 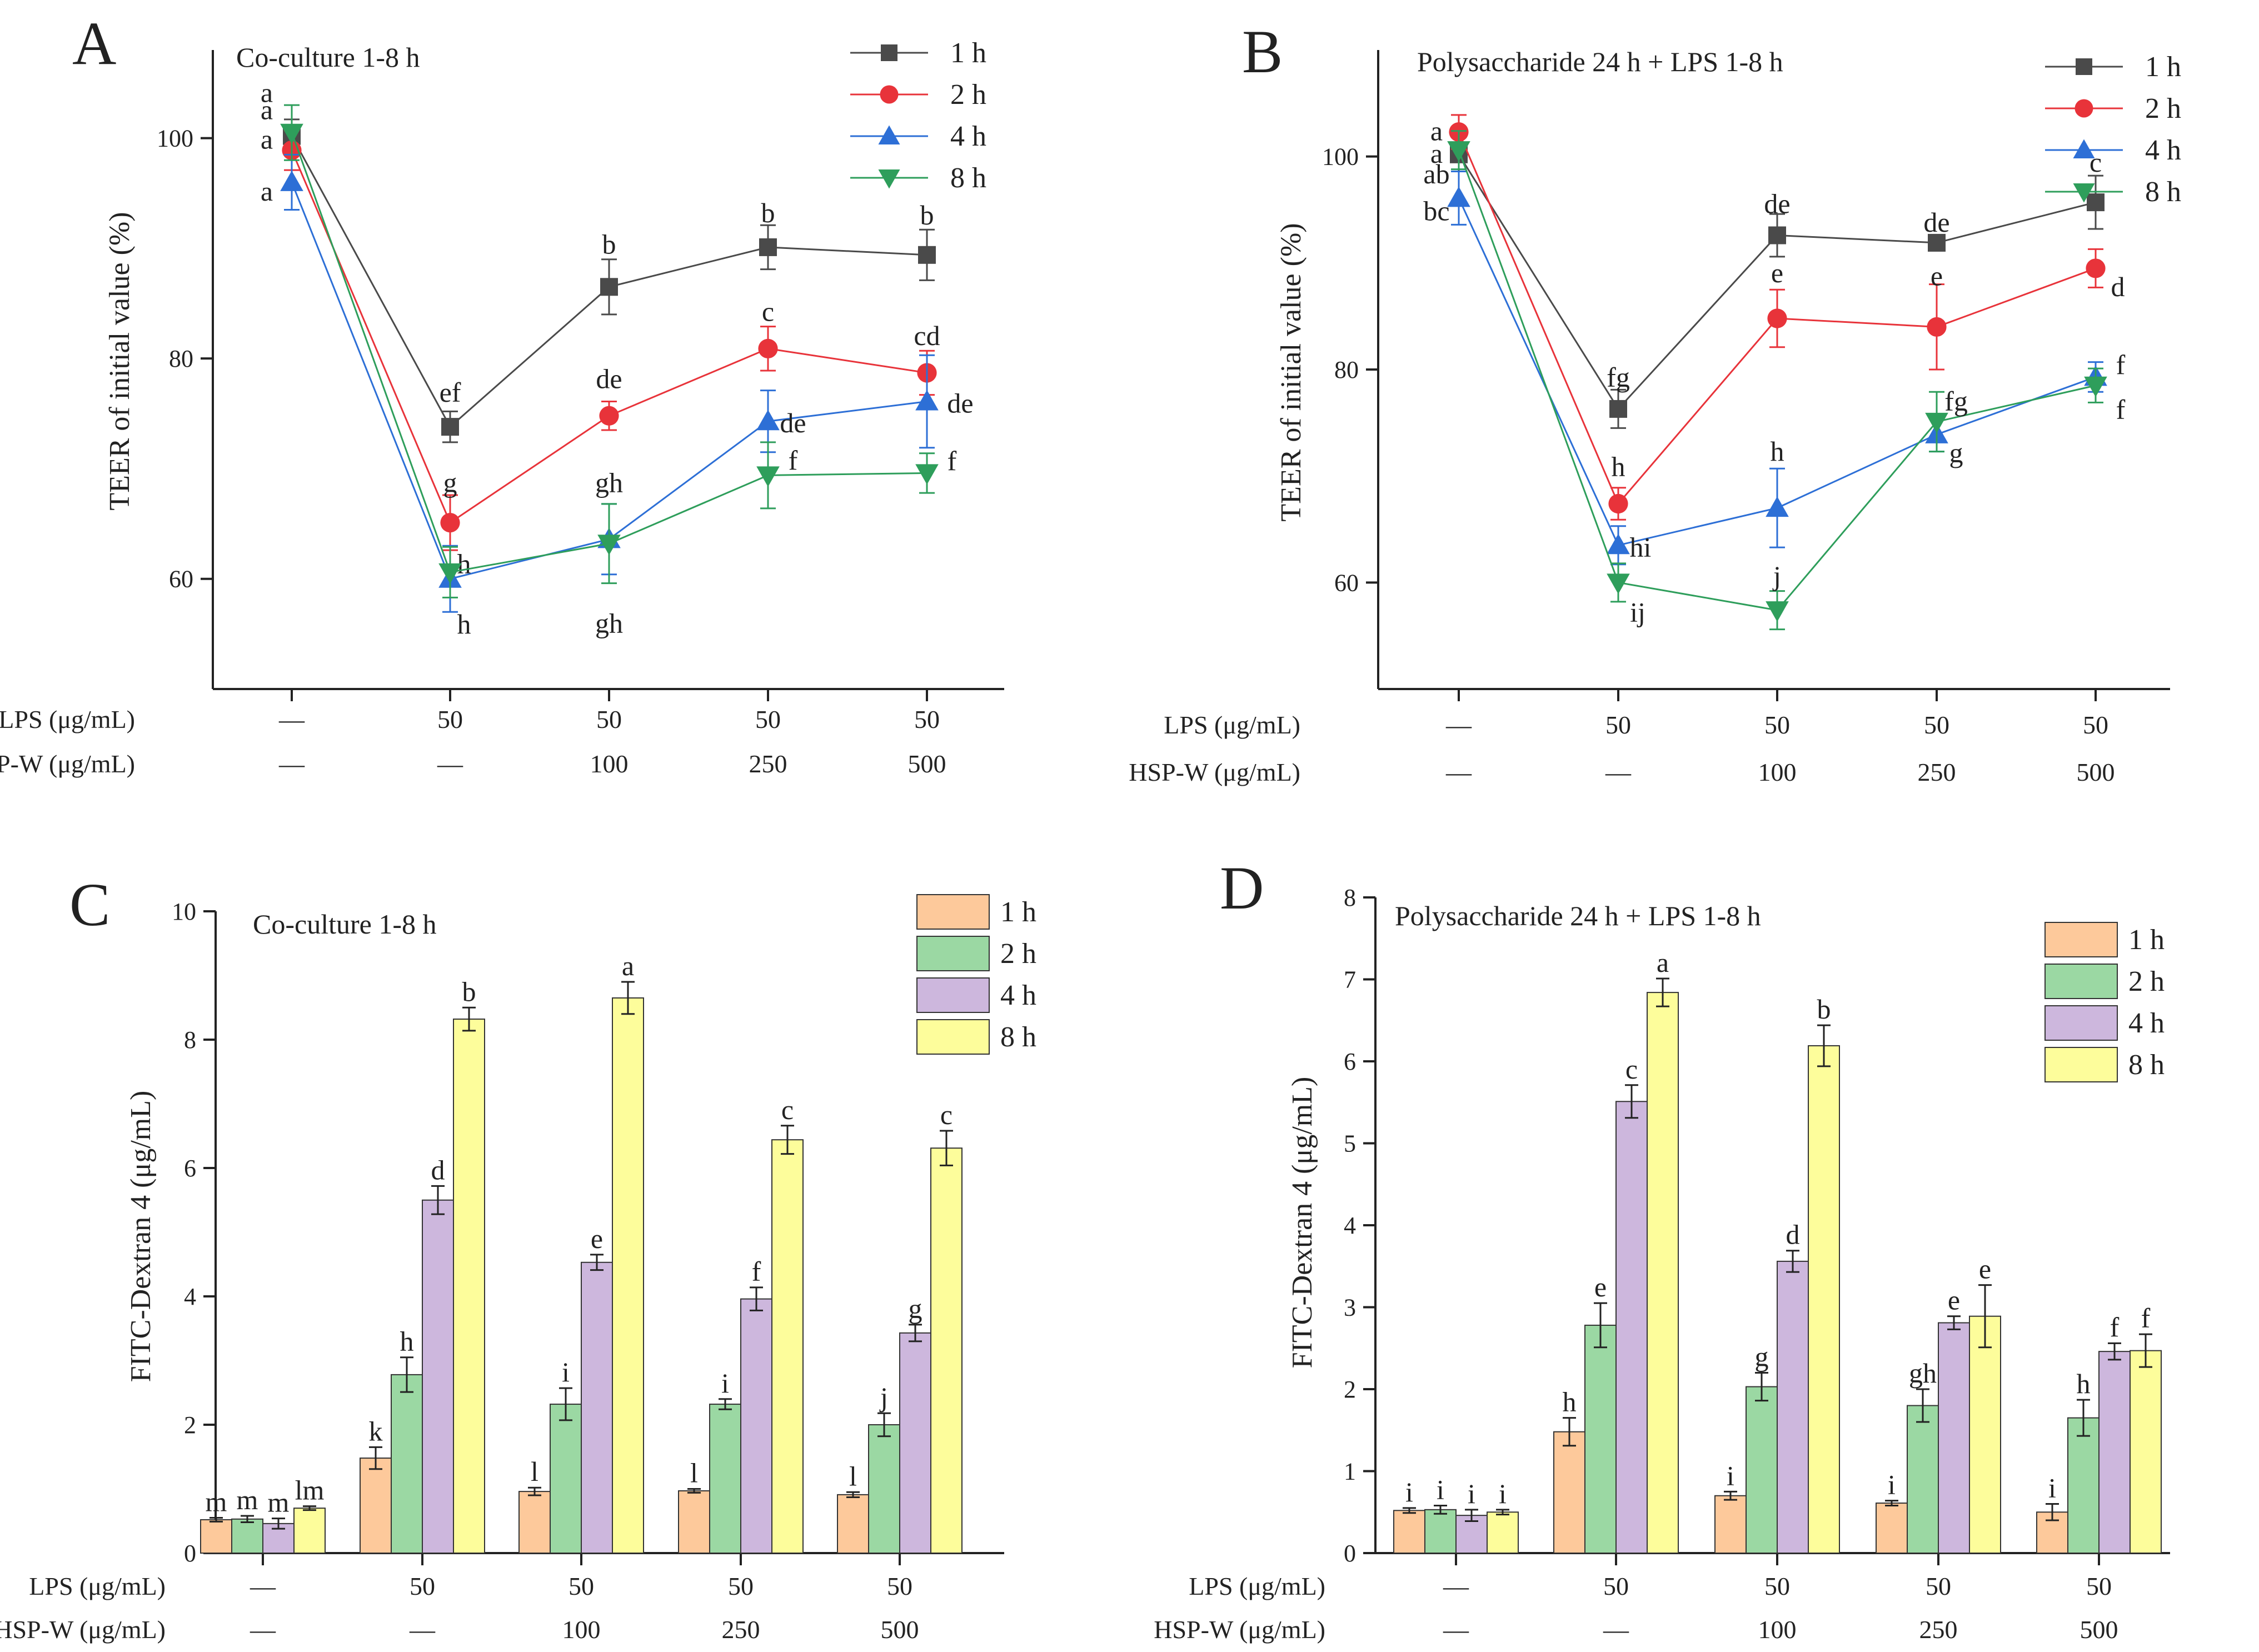 I want to click on y-tick-label: 10, so click(x=184, y=911).